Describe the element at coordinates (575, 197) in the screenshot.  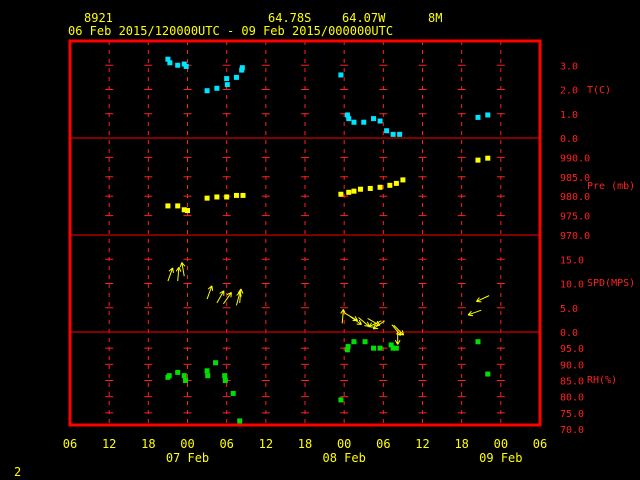
I see `y-tick-label: 980.0` at that location.